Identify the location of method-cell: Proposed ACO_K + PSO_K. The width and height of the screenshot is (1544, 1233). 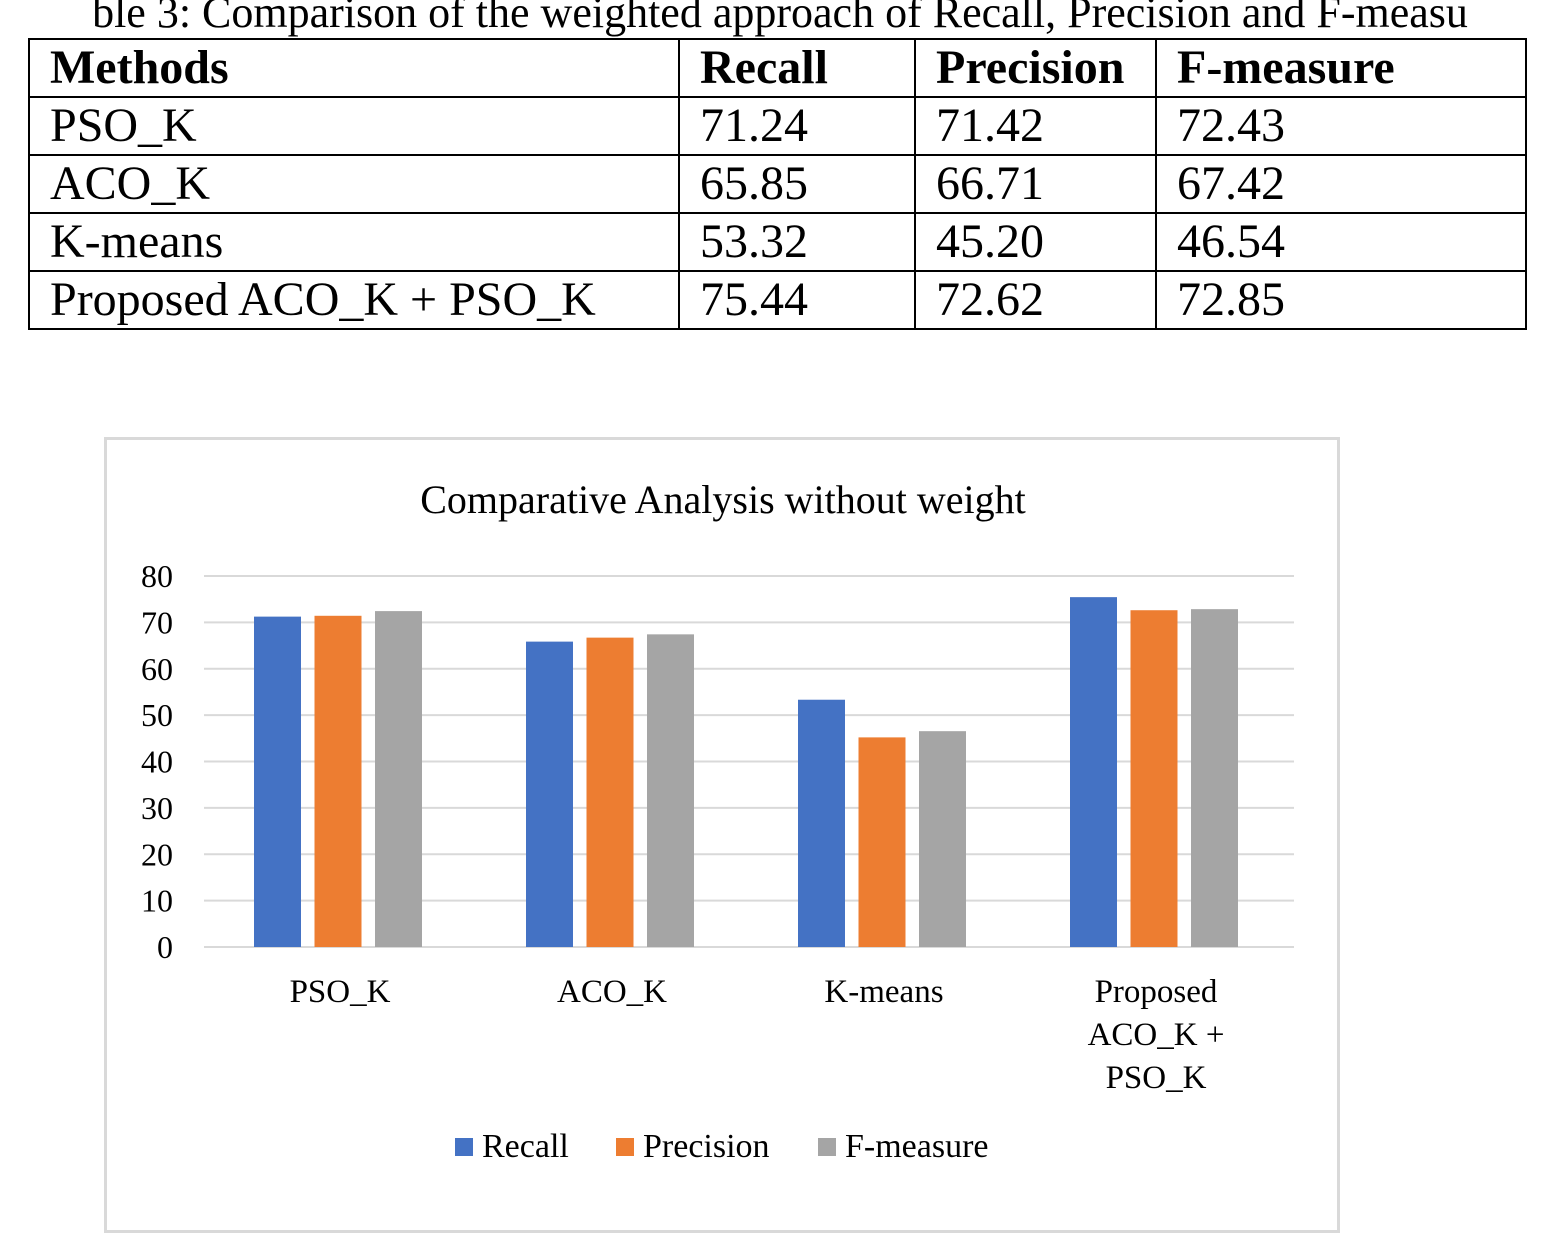
(354, 300).